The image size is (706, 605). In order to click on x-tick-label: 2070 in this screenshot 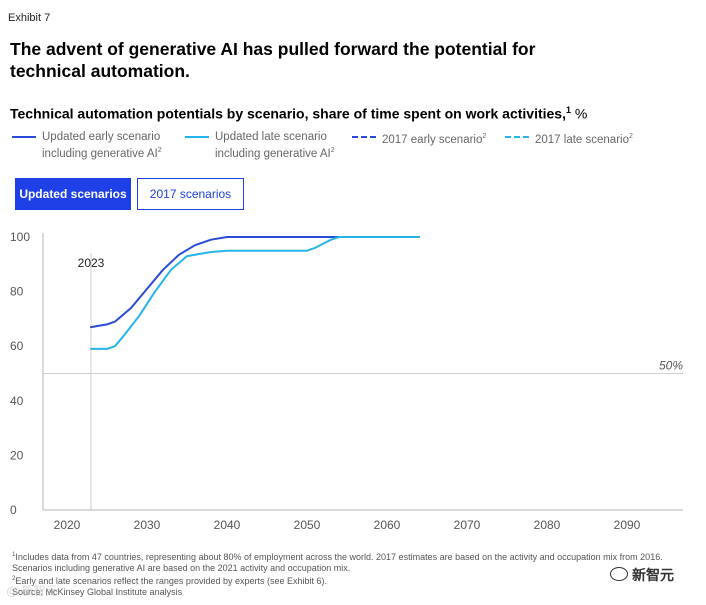, I will do `click(467, 525)`.